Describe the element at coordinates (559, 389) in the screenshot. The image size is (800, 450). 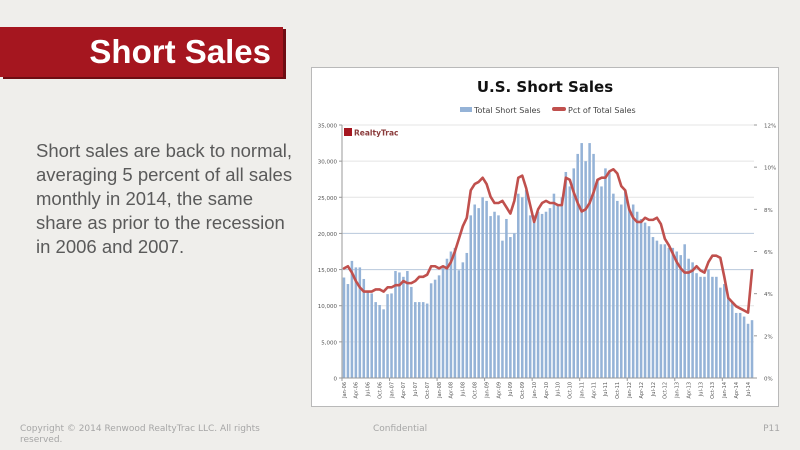
I see `x-tick-label: Jul-10` at that location.